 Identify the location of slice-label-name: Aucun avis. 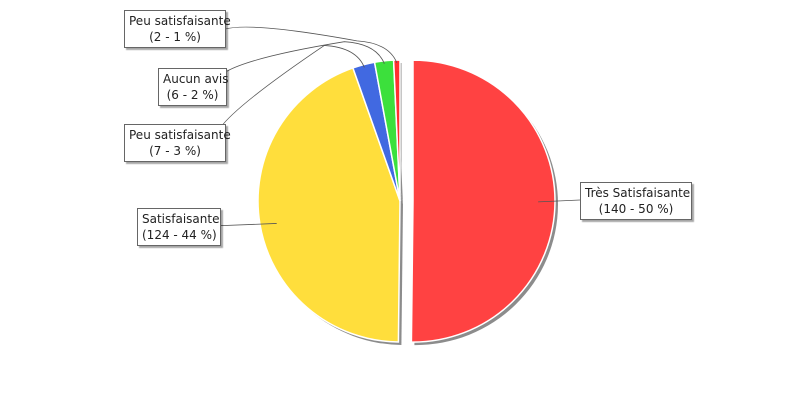
(196, 79).